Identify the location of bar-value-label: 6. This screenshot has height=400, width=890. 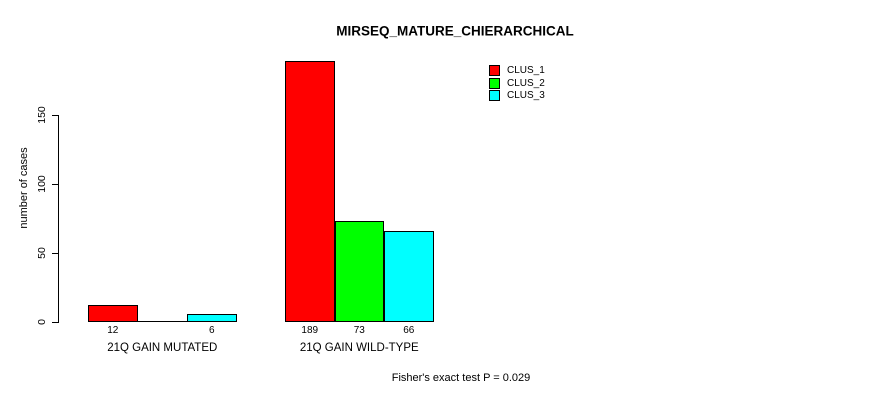
(211, 330).